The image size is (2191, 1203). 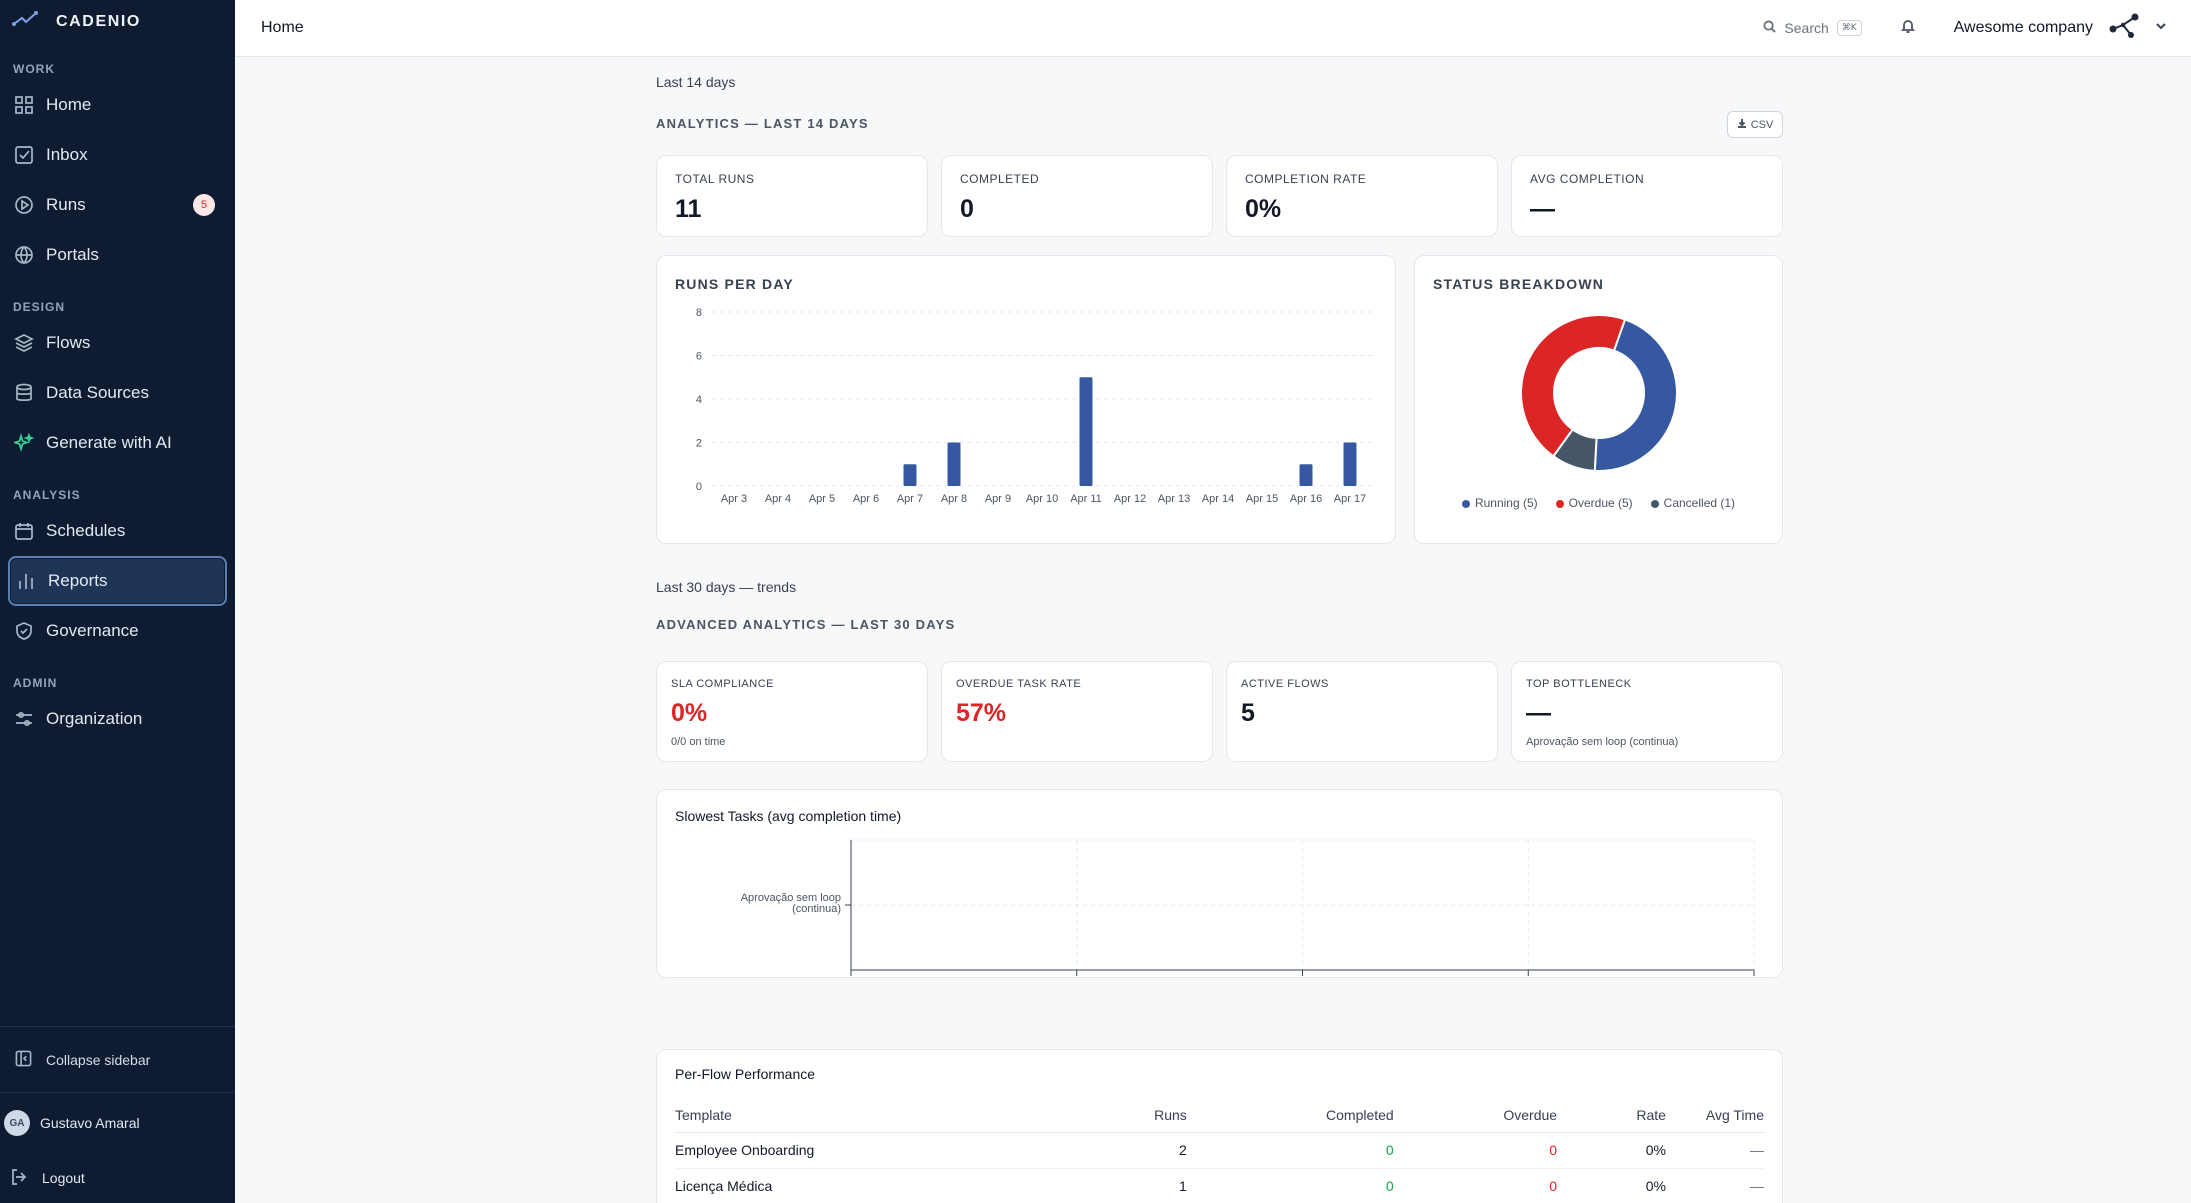 What do you see at coordinates (1218, 499) in the screenshot?
I see `x-tick-label: Apr 14` at bounding box center [1218, 499].